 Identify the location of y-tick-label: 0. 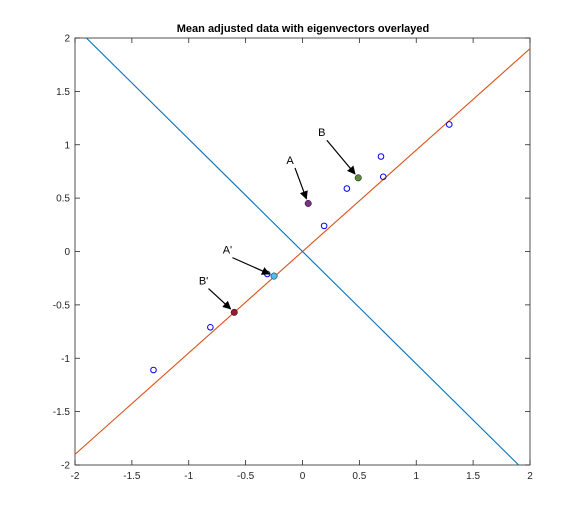
(67, 252).